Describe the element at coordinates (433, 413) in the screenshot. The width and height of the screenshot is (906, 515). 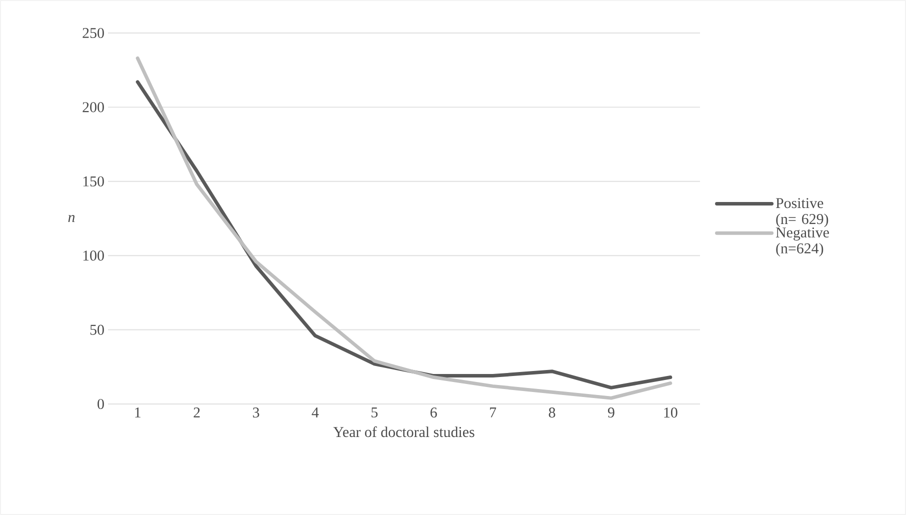
I see `x-tick-label: 6` at that location.